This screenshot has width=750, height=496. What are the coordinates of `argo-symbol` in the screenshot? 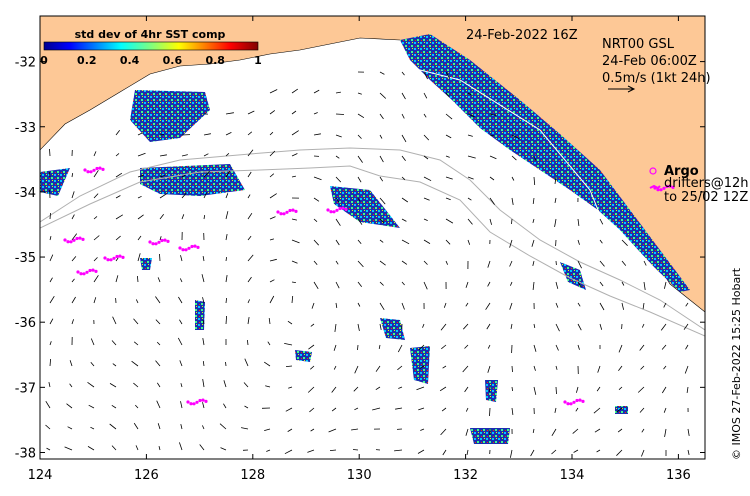 It's located at (653, 171).